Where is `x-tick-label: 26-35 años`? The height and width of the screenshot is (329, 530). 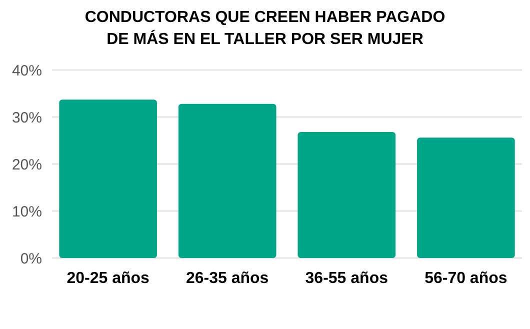 x-tick-label: 26-35 años is located at coordinates (227, 278).